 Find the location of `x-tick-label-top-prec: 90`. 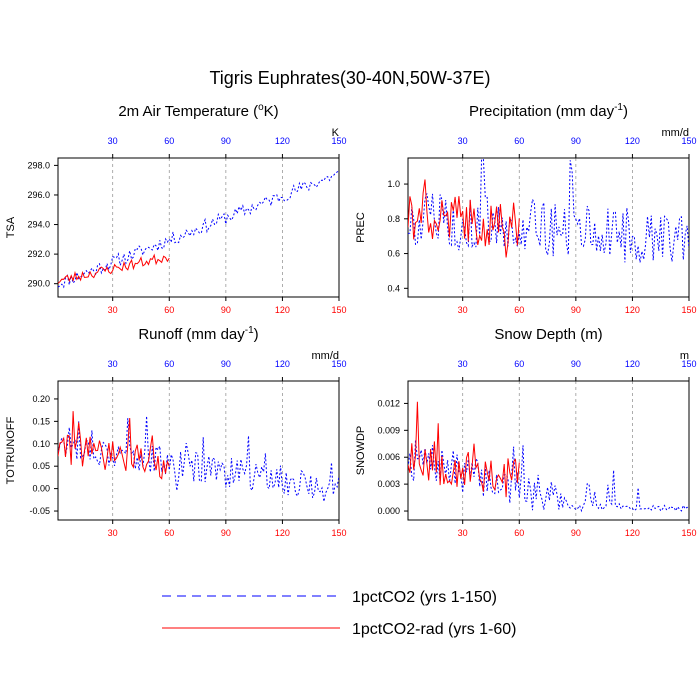

x-tick-label-top-prec: 90 is located at coordinates (576, 141).